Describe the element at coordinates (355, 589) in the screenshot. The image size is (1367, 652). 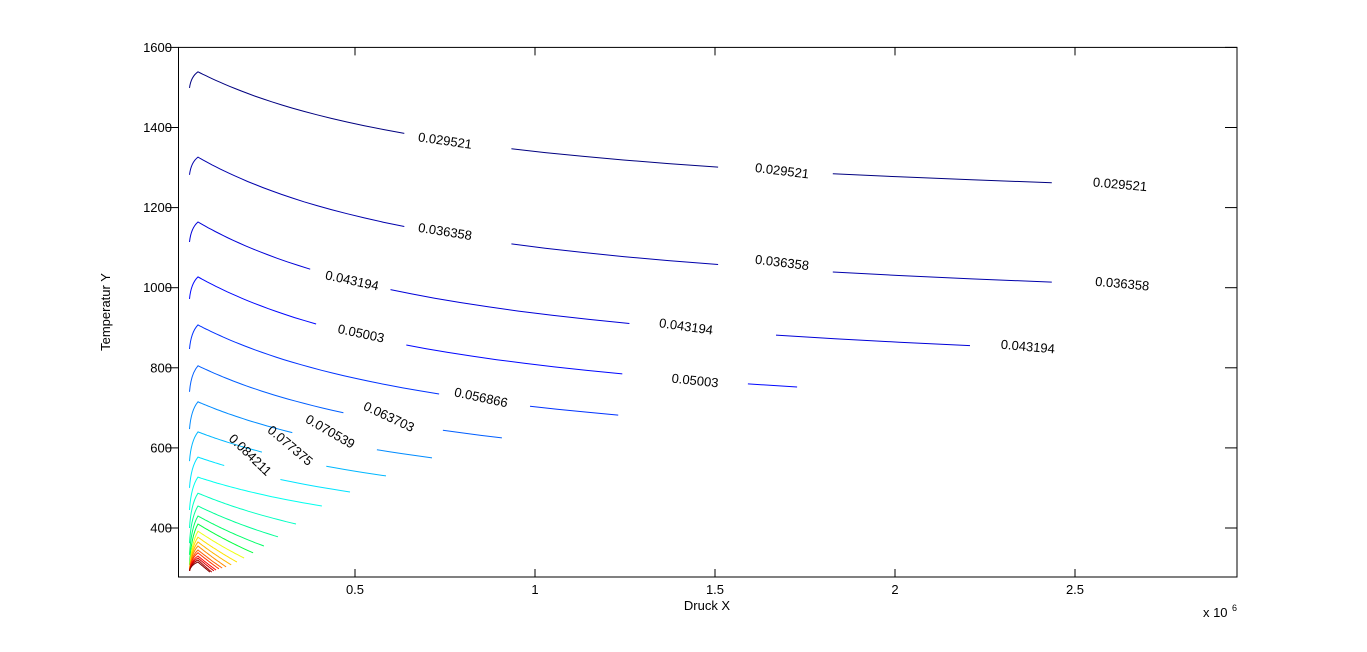
I see `x-tick-label: 0.5` at that location.